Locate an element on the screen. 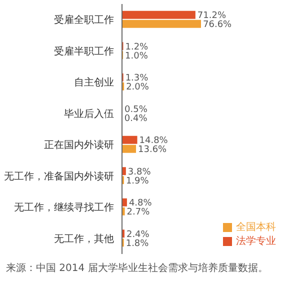 The width and height of the screenshot is (300, 300). data-label: 0.4% is located at coordinates (136, 119).